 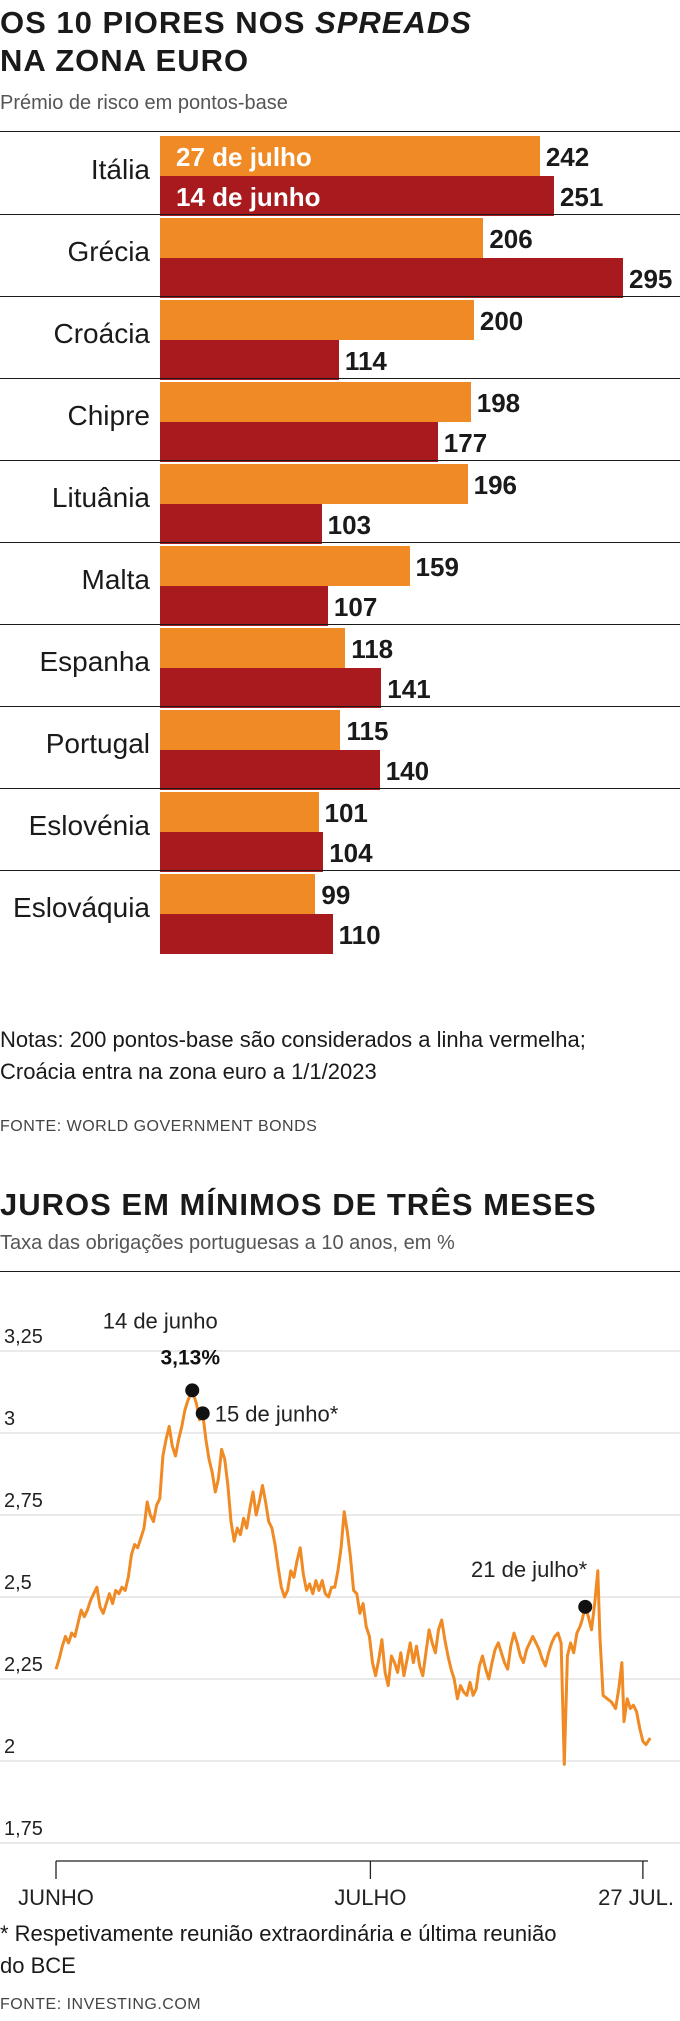 I want to click on bar-value-label: 251, so click(x=581, y=197).